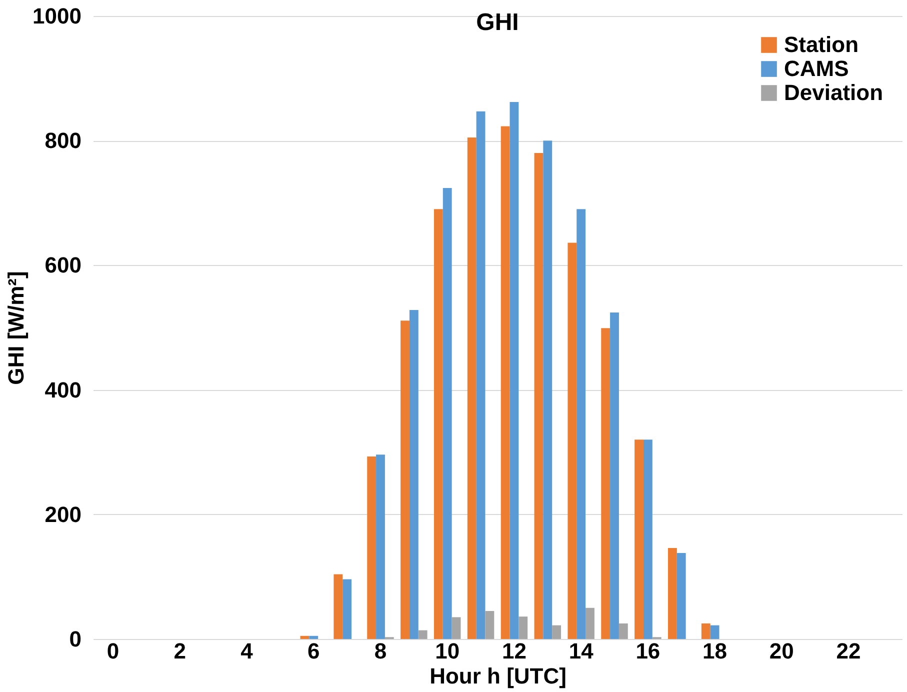 The image size is (907, 692). What do you see at coordinates (715, 651) in the screenshot?
I see `x-tick-label: 18` at bounding box center [715, 651].